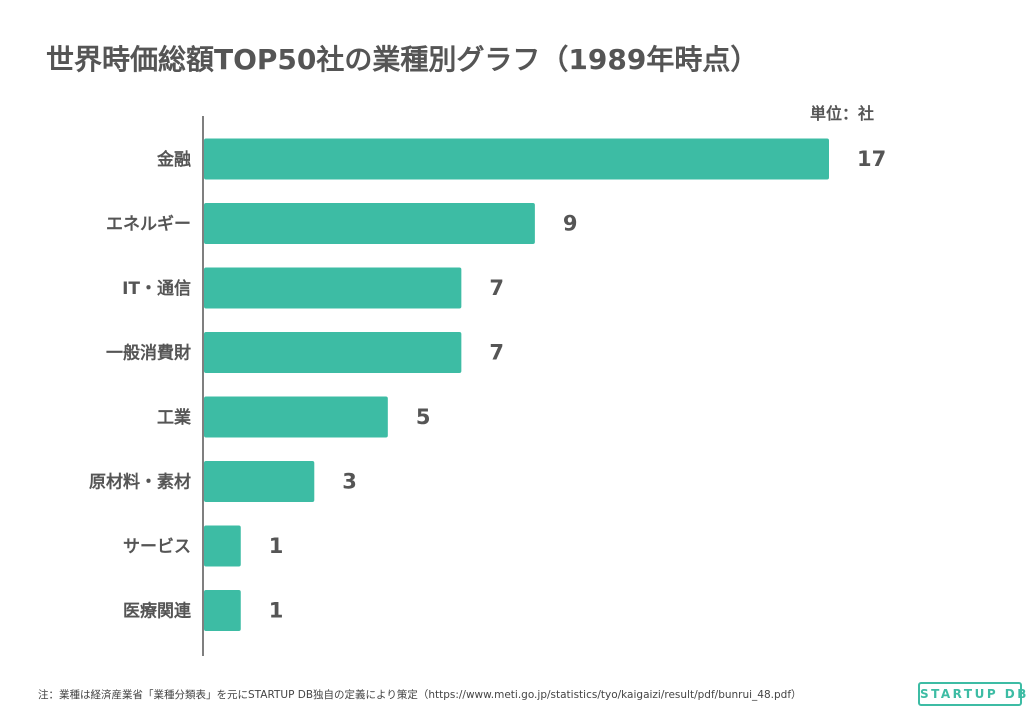 This screenshot has height=719, width=1035. What do you see at coordinates (157, 547) in the screenshot?
I see `category-label: サービス` at bounding box center [157, 547].